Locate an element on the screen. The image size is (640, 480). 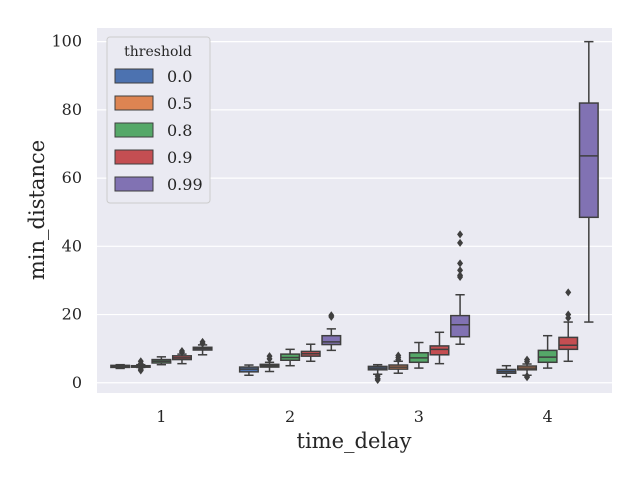
x-tick-label: 2 is located at coordinates (290, 416).